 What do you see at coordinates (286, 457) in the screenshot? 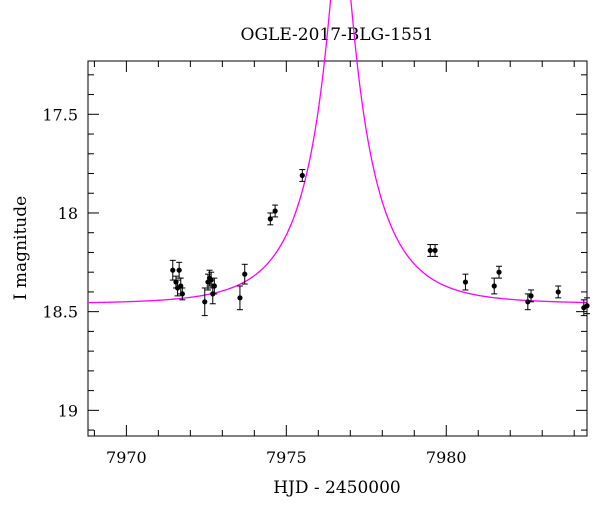
I see `x-tick-label: 7975` at bounding box center [286, 457].